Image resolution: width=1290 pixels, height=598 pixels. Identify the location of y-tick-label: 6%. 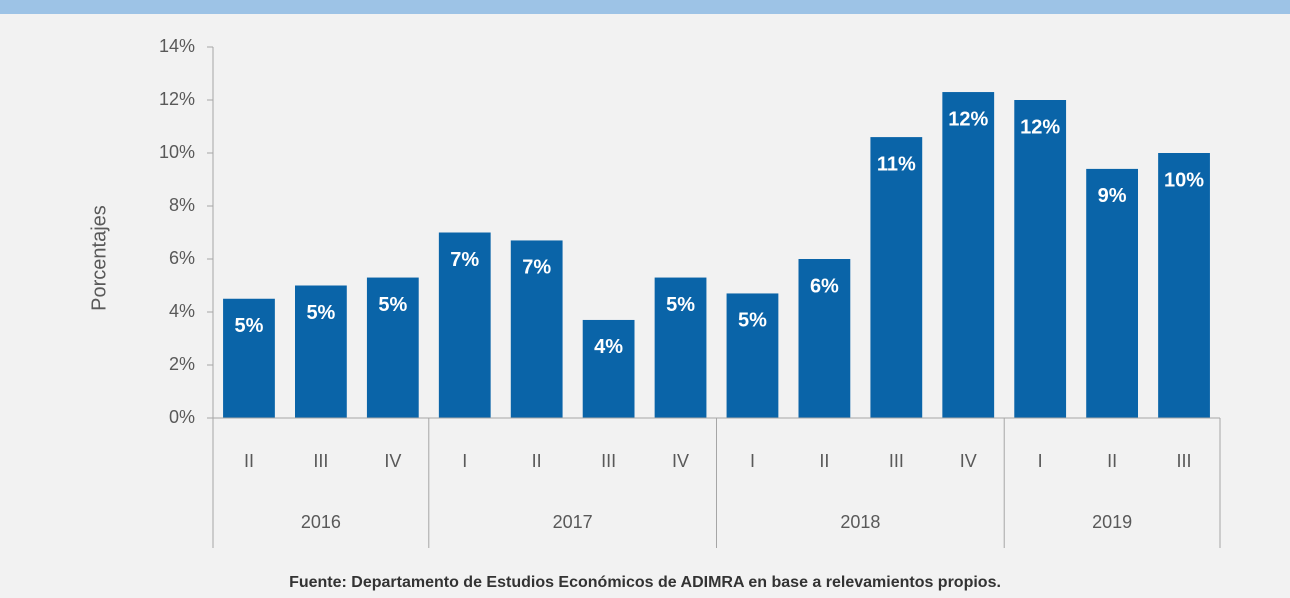
(182, 258).